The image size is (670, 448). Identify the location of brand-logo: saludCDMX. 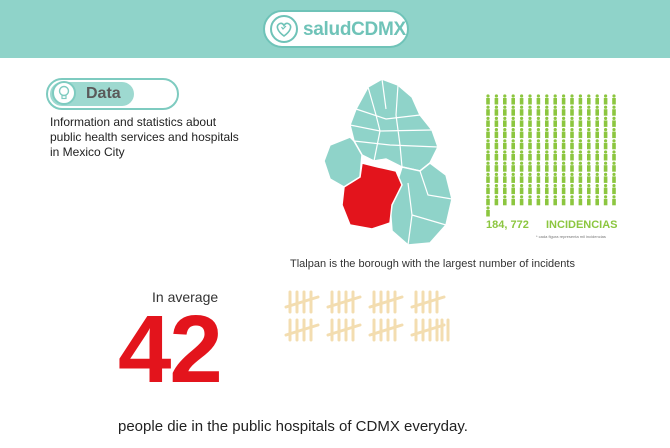
(336, 29).